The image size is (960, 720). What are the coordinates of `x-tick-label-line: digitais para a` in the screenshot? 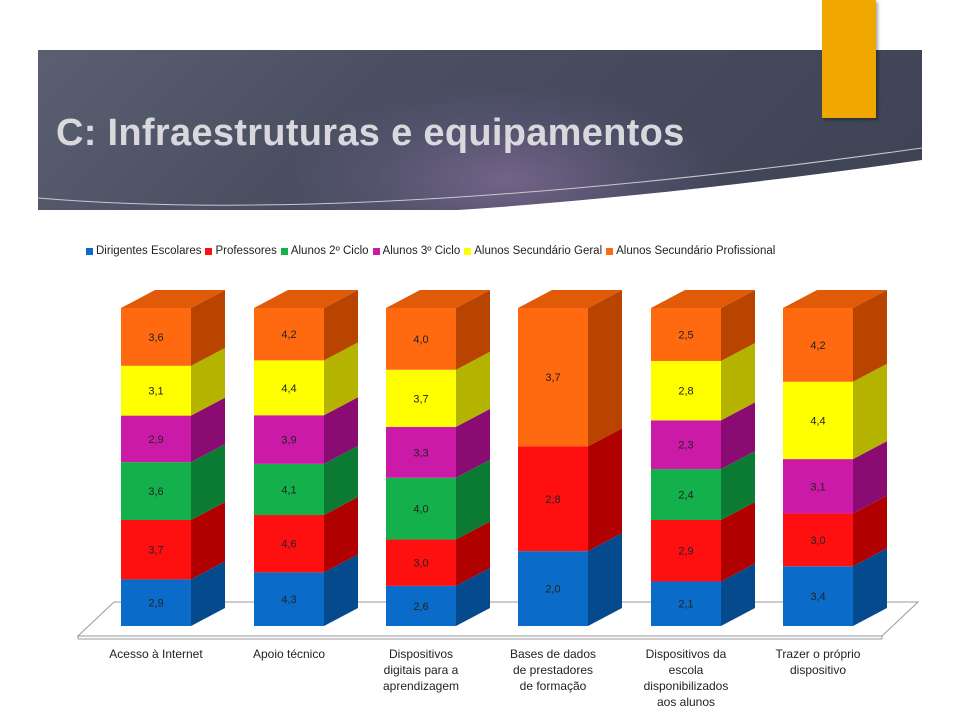 It's located at (421, 670).